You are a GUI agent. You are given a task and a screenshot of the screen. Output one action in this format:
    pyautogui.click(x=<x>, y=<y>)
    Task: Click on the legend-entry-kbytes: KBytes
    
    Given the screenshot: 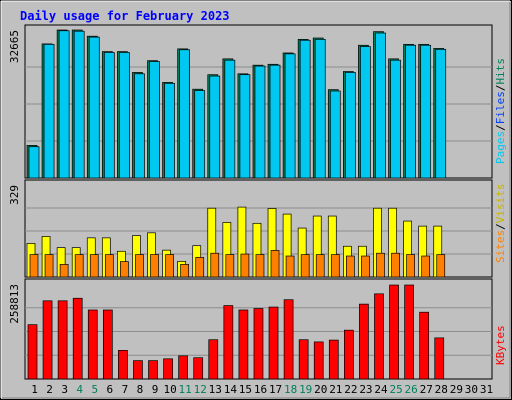 What is the action you would take?
    pyautogui.click(x=500, y=345)
    